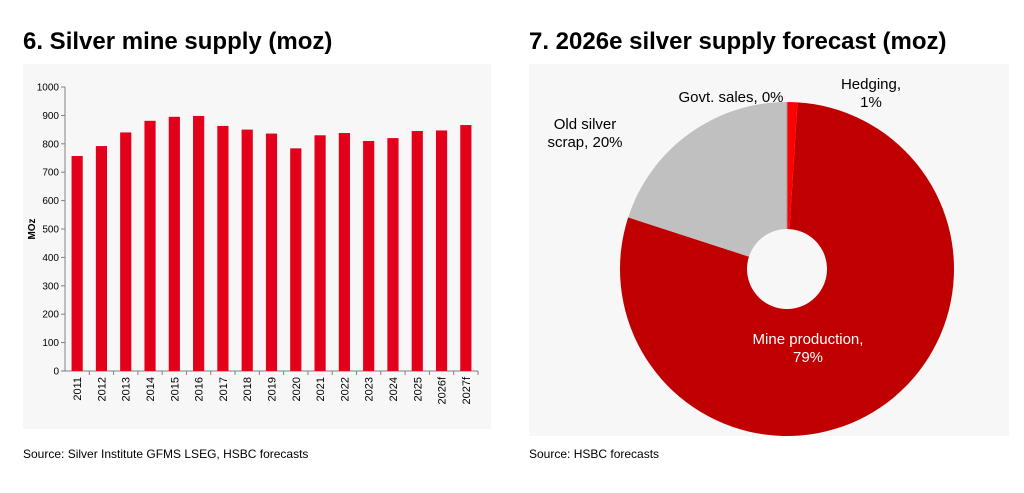 This screenshot has width=1024, height=493. Describe the element at coordinates (78, 389) in the screenshot. I see `x-tick-label: 2011` at that location.